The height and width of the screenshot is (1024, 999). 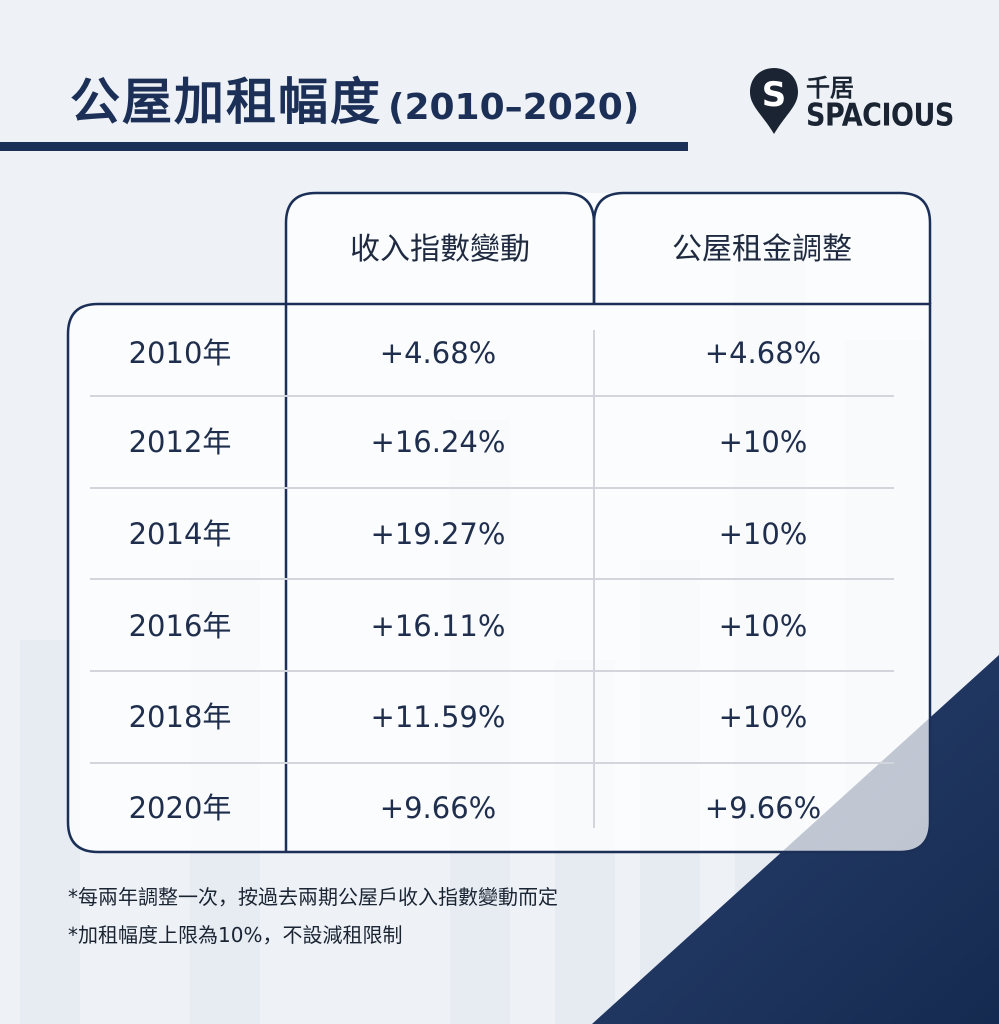 What do you see at coordinates (180, 534) in the screenshot?
I see `row-year: 2014年` at bounding box center [180, 534].